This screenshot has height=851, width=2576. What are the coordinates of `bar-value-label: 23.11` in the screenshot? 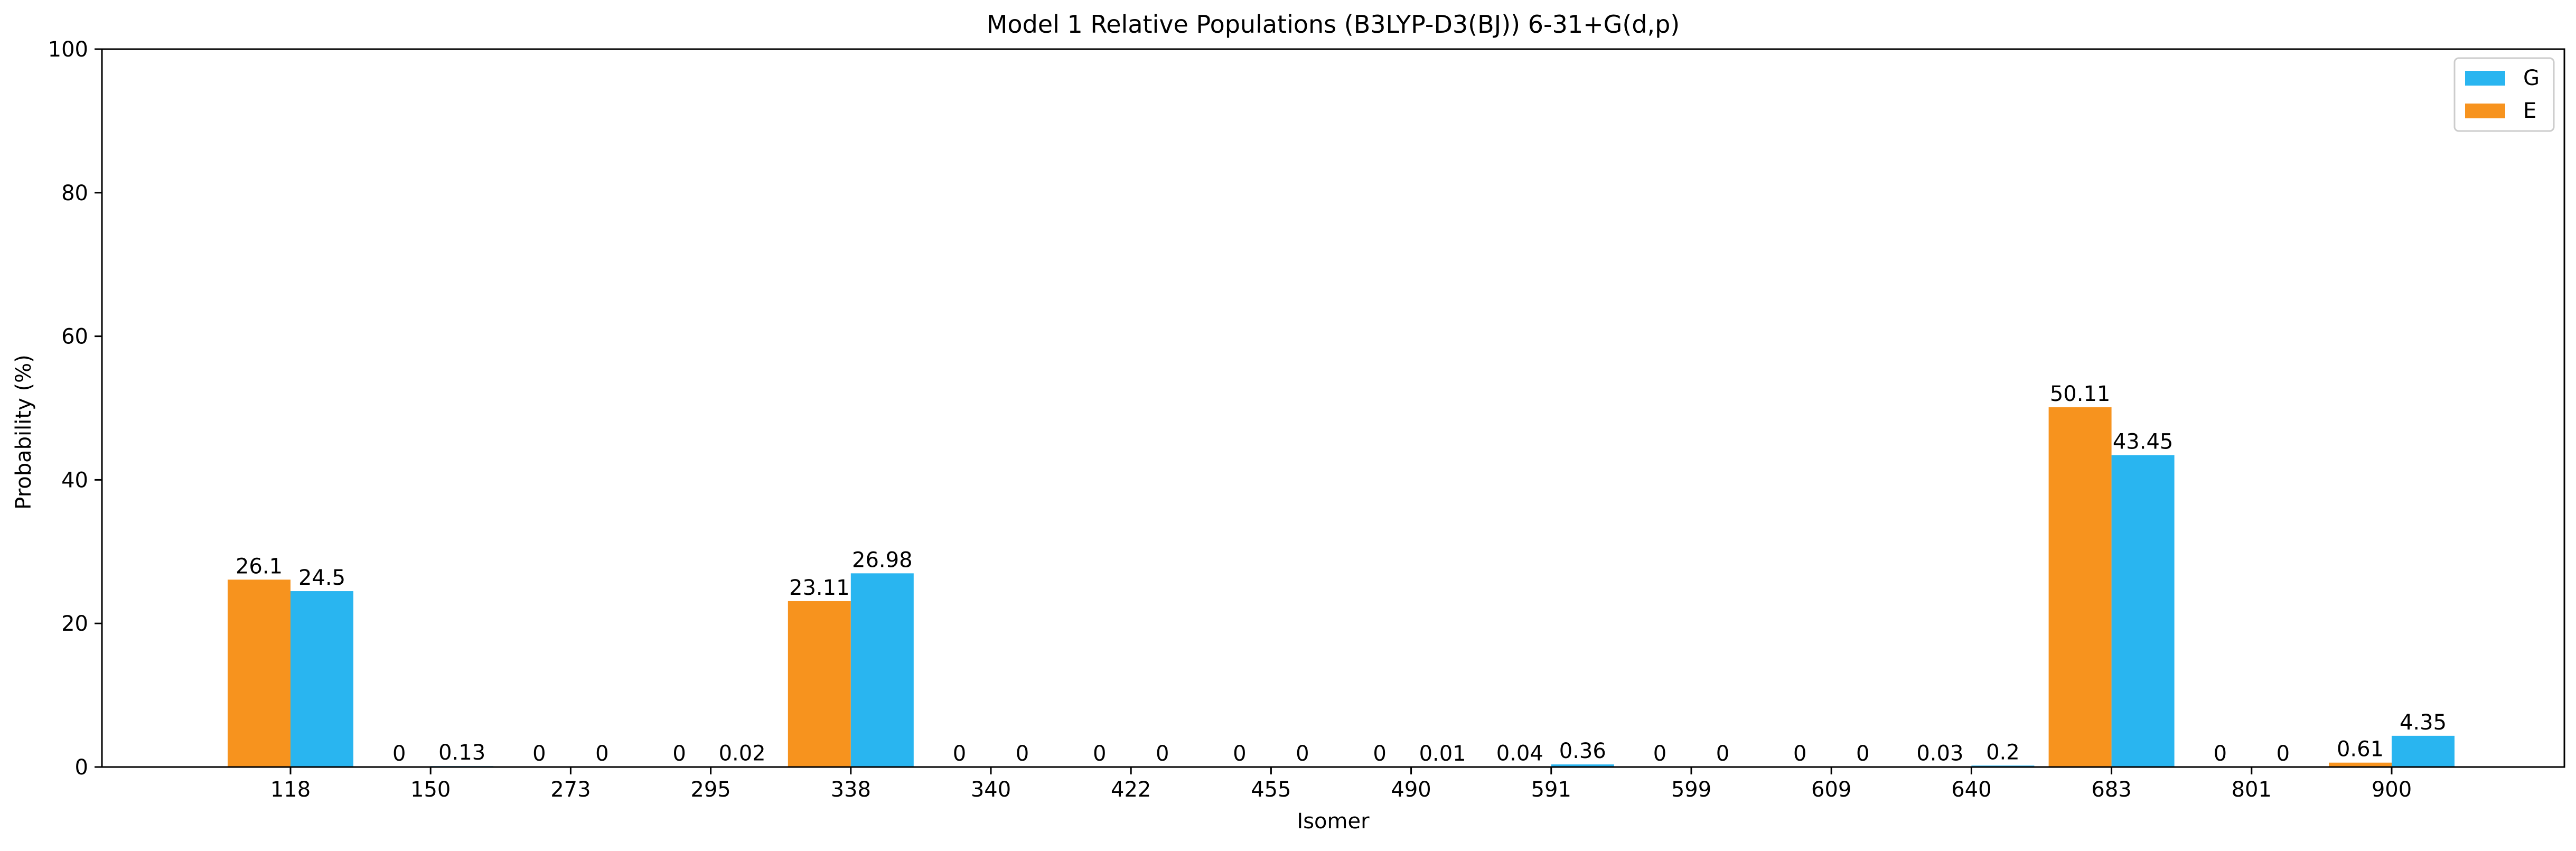 It's located at (819, 588).